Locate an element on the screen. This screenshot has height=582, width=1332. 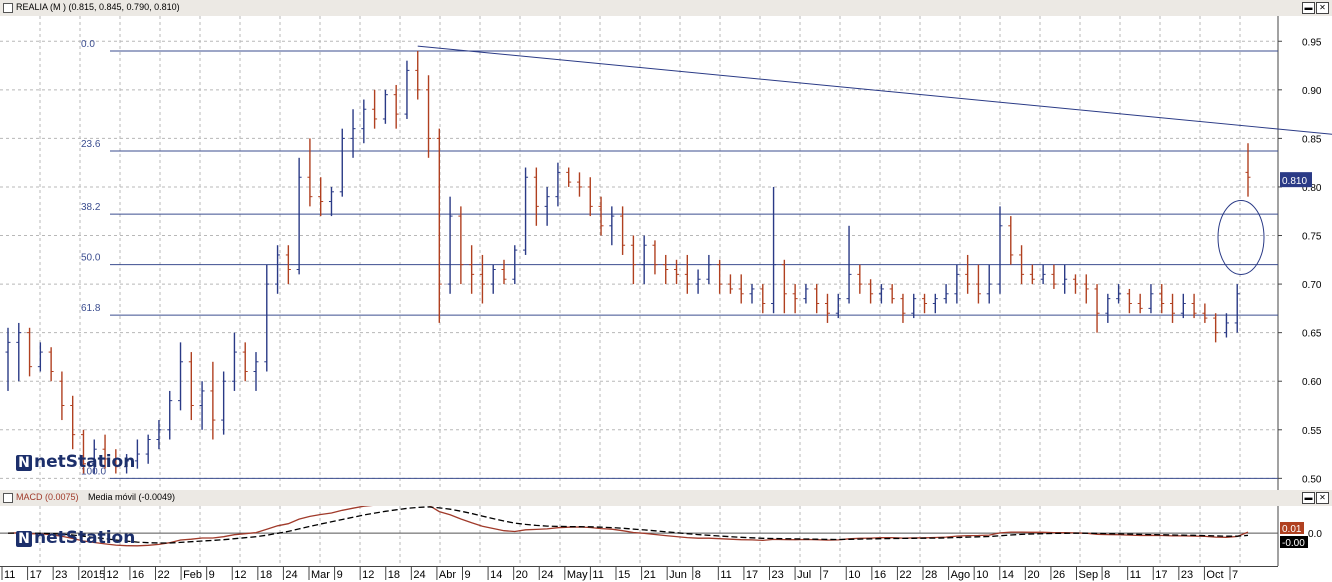
macd-chart: 0.0 0.01 -0.00 is located at coordinates (666, 537).